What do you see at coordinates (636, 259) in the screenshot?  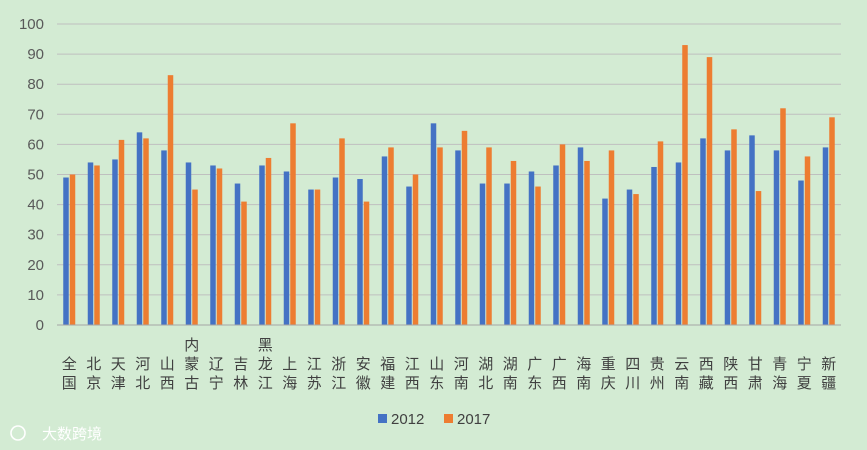 I see `bar-2017-四川` at bounding box center [636, 259].